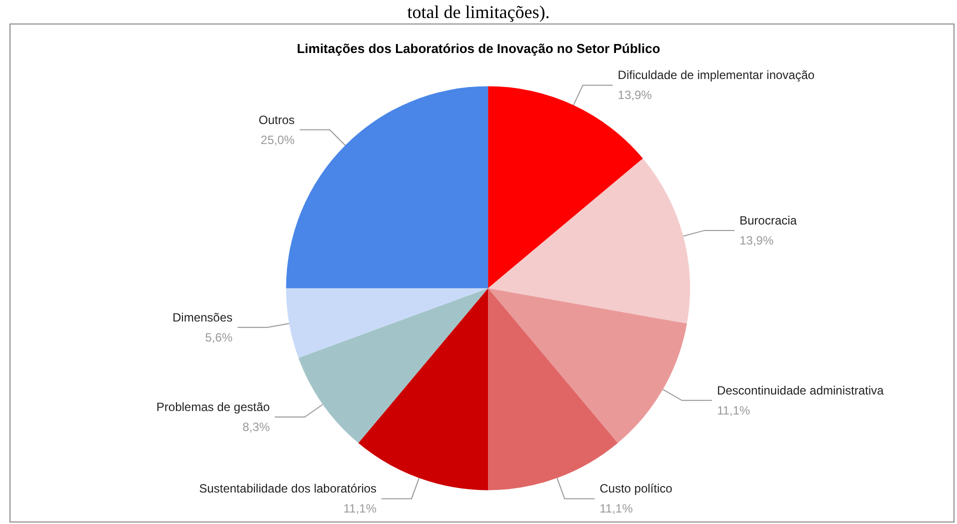 The image size is (957, 524). What do you see at coordinates (276, 119) in the screenshot?
I see `slice-label: Outros` at bounding box center [276, 119].